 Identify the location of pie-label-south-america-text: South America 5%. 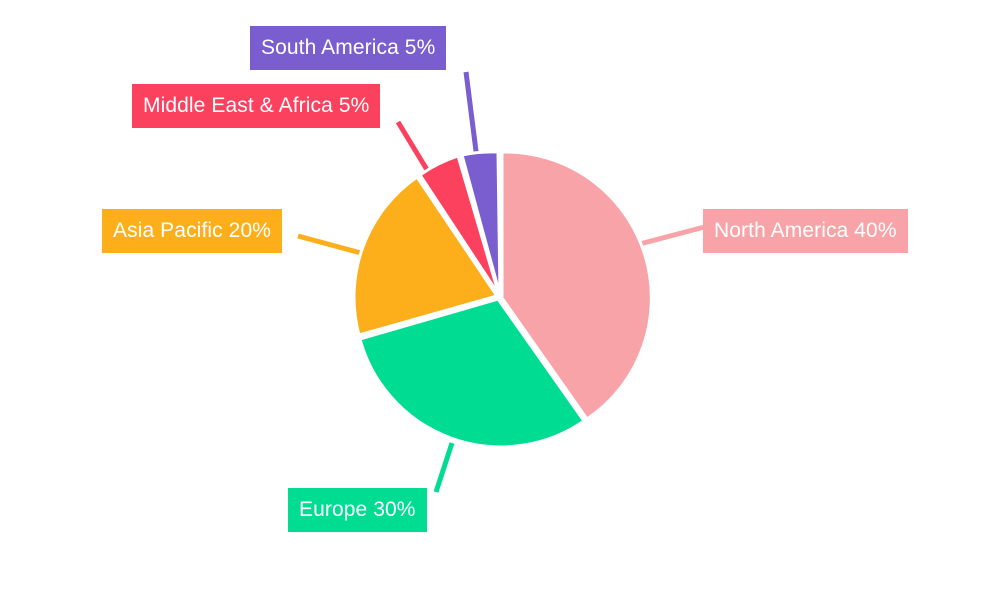
(348, 47).